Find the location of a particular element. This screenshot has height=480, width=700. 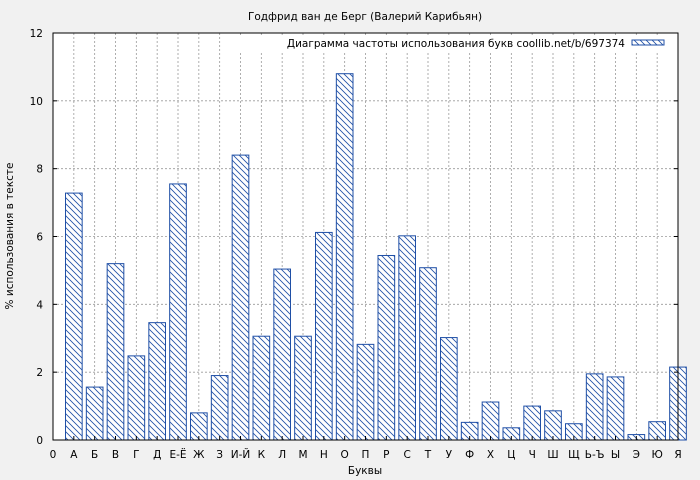

y-tick-label: 2 is located at coordinates (39, 373).